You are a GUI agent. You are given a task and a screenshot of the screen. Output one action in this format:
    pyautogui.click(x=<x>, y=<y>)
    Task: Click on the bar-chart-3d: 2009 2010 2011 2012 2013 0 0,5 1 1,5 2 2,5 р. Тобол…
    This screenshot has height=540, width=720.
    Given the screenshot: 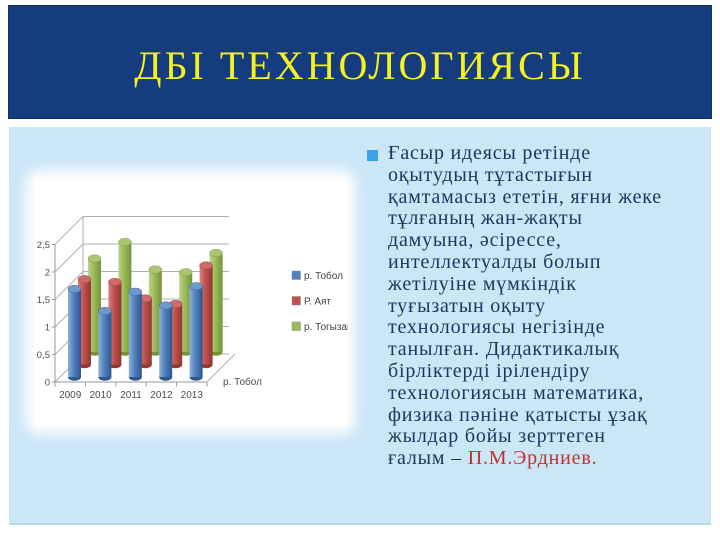 What is the action you would take?
    pyautogui.click(x=192, y=308)
    